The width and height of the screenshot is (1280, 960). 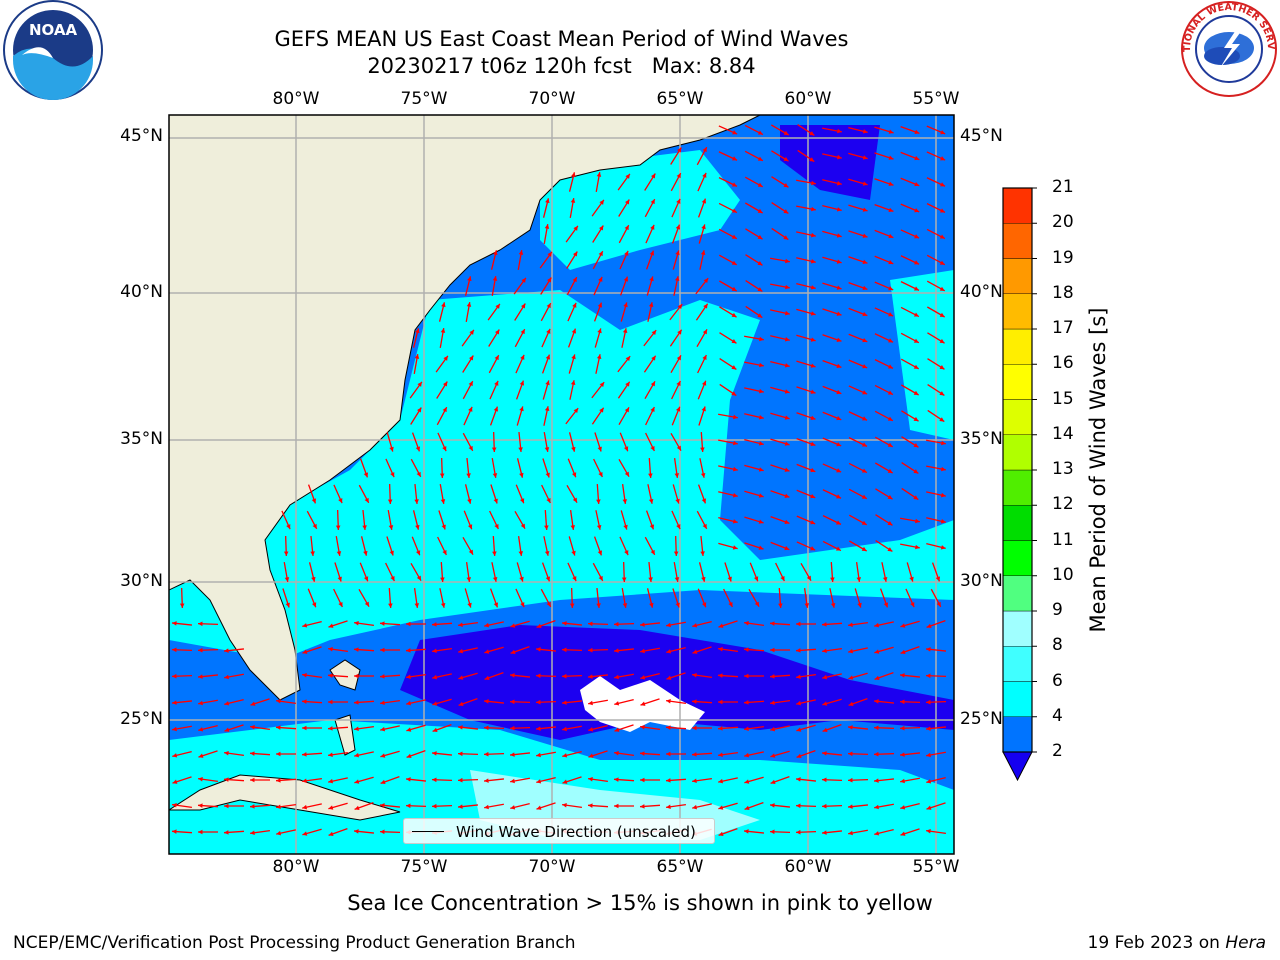 I want to click on lon-tick-bottom-75w: 75°W, so click(x=424, y=867).